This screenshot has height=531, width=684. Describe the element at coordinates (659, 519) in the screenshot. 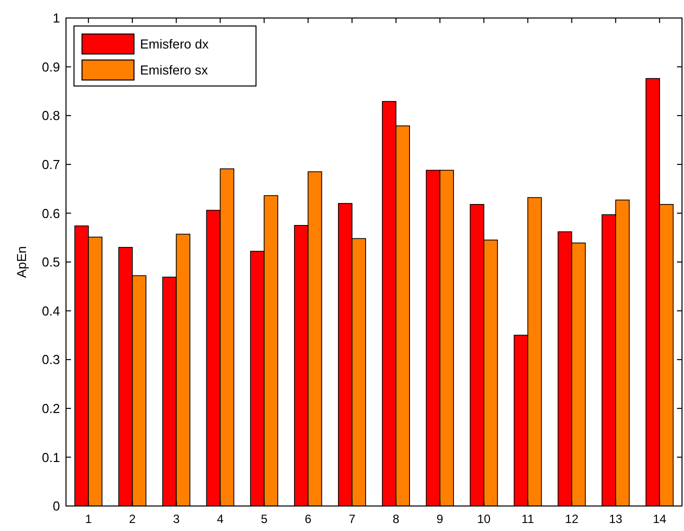

I see `x-tick-label: 14` at that location.